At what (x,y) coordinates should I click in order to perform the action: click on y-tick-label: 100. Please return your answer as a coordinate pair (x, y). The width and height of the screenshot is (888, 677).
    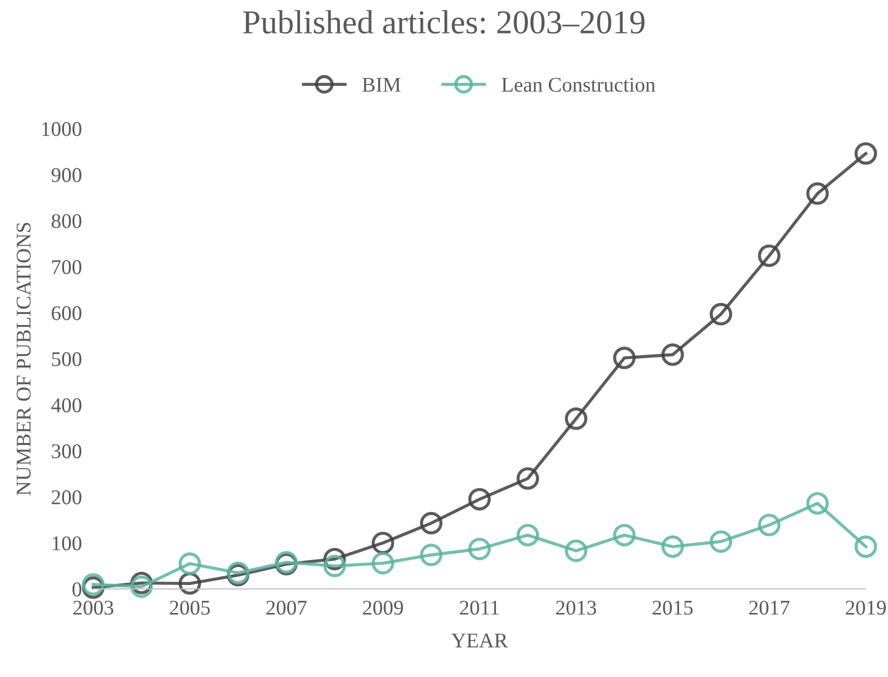
    Looking at the image, I should click on (67, 543).